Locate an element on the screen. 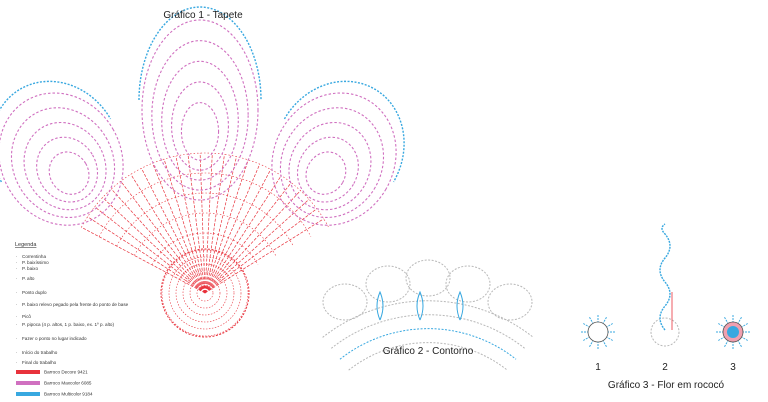  legend-color: Barroco Decore 9421 is located at coordinates (66, 372).